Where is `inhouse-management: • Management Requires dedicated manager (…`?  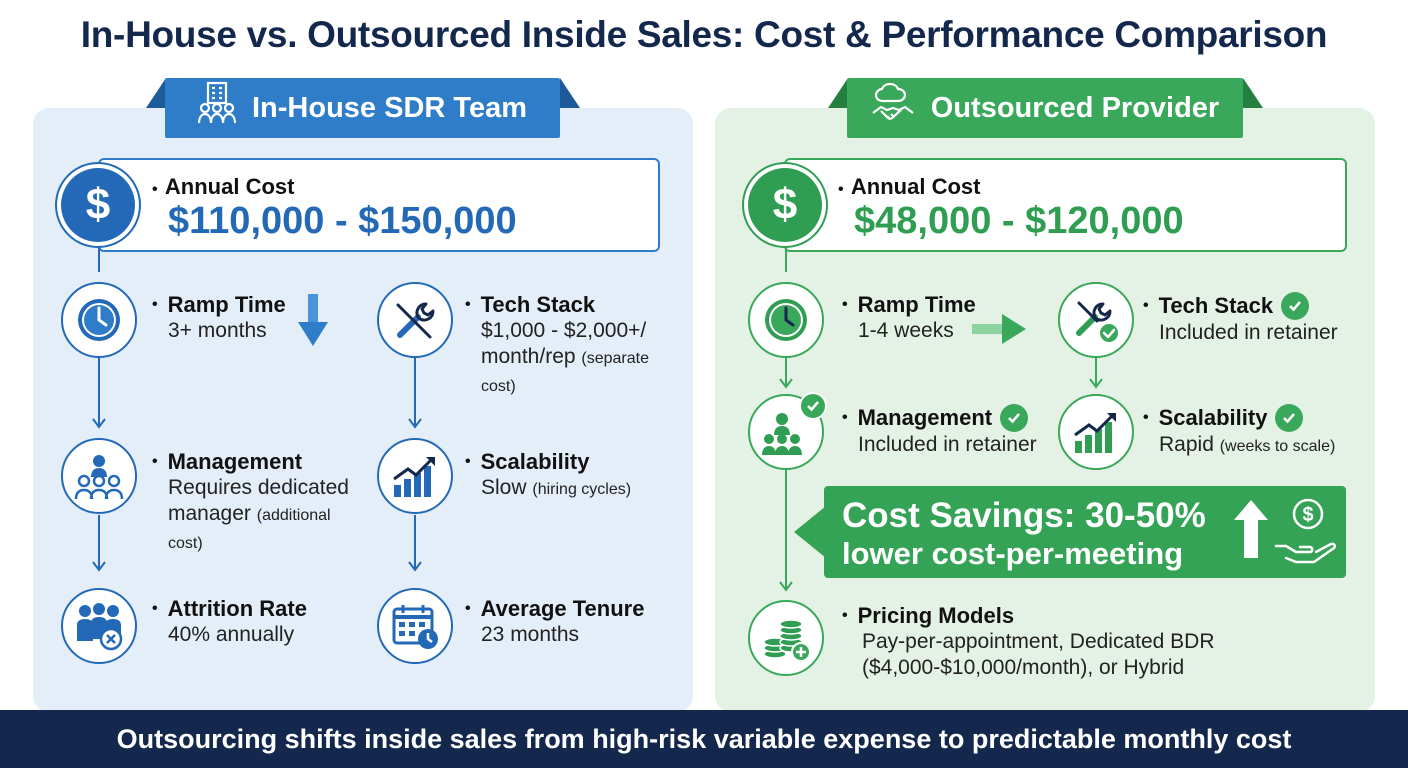 inhouse-management: • Management Requires dedicated manager (… is located at coordinates (250, 500).